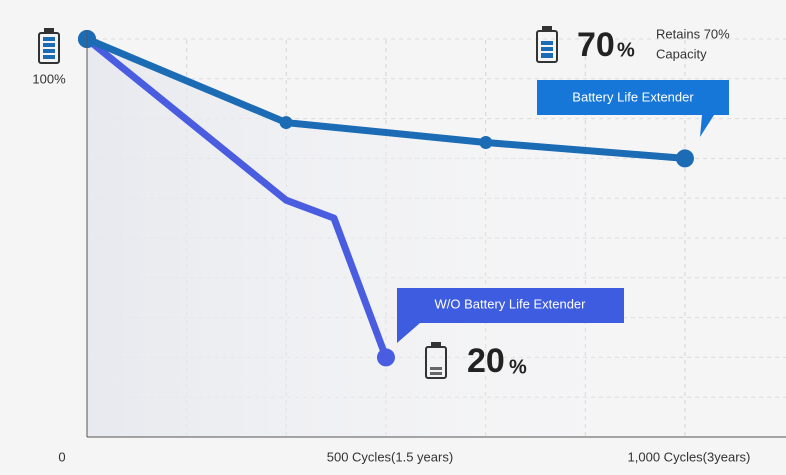  I want to click on callout: W/O Battery Life Extender, so click(510, 315).